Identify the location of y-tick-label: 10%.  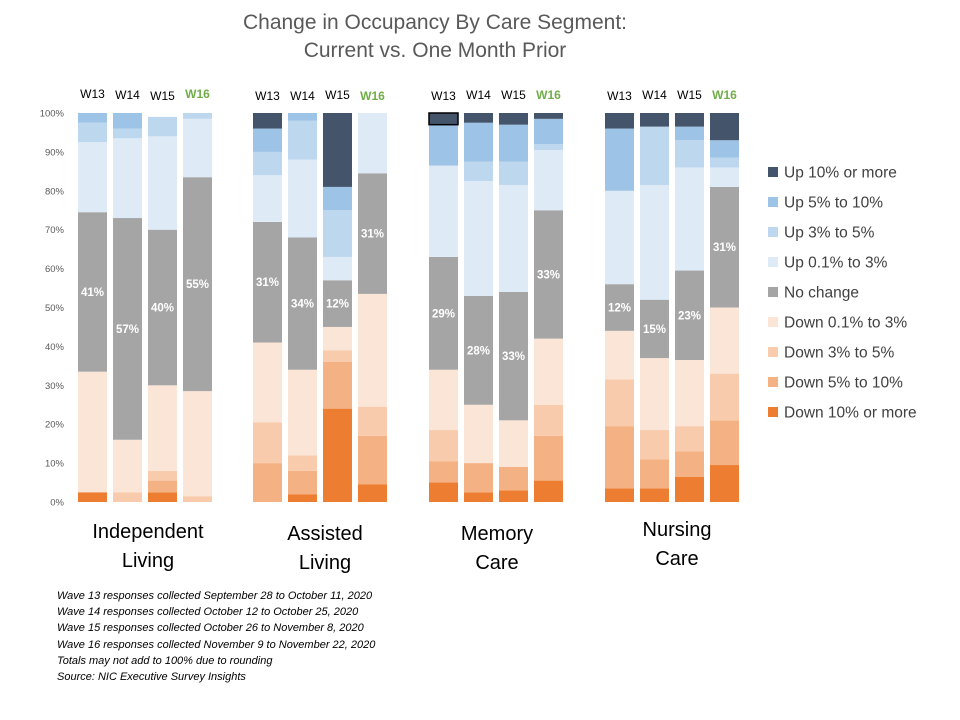
(55, 464).